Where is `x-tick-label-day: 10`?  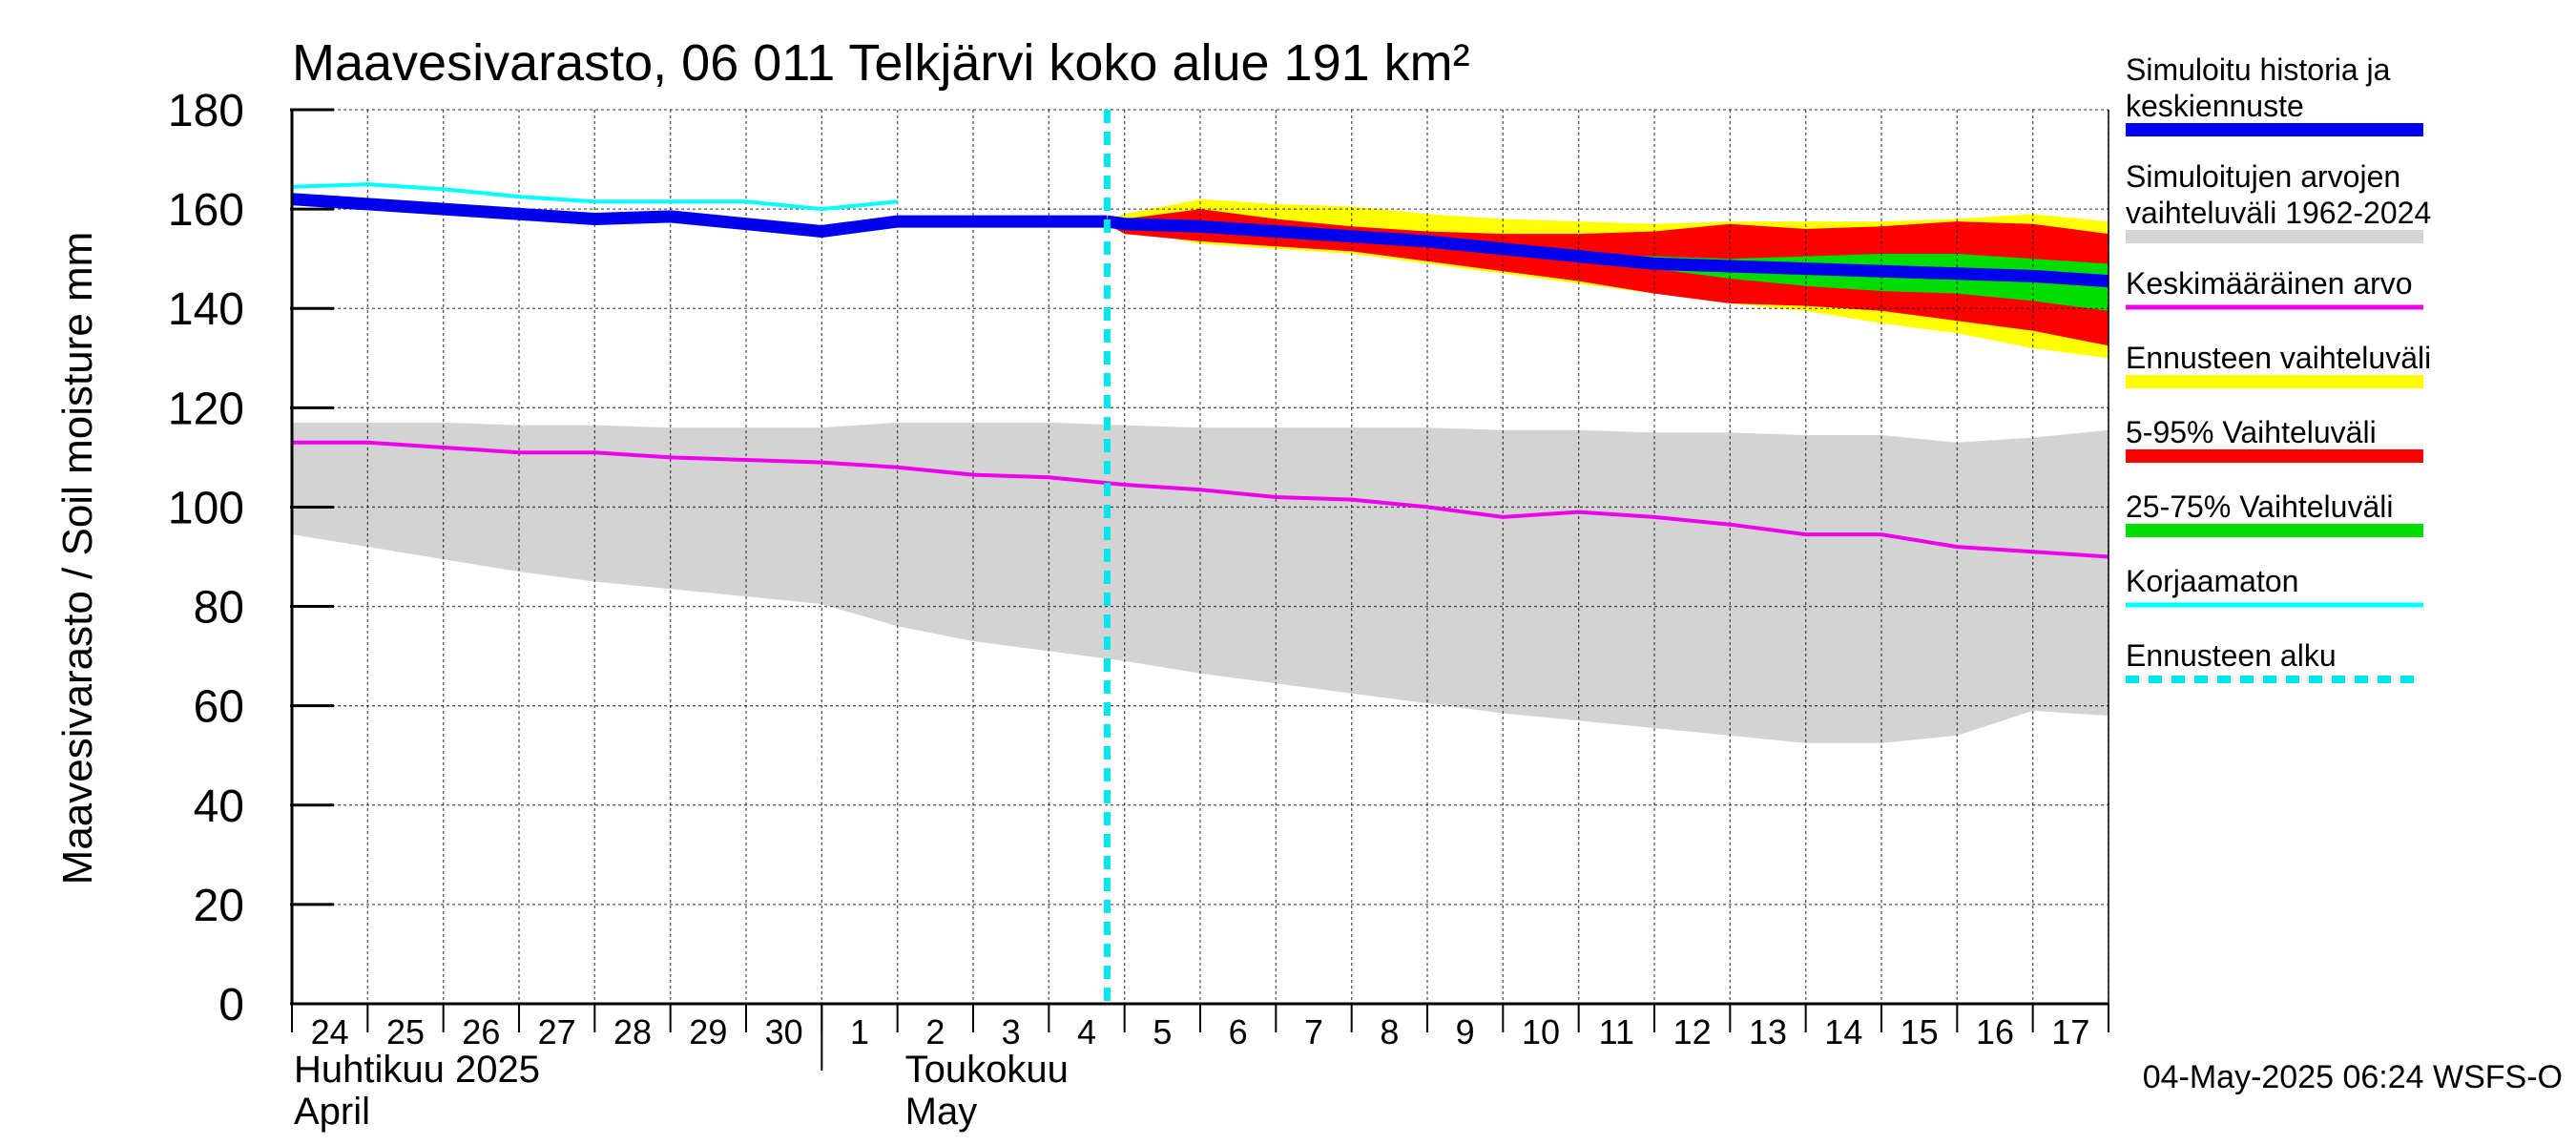
x-tick-label-day: 10 is located at coordinates (1541, 1031).